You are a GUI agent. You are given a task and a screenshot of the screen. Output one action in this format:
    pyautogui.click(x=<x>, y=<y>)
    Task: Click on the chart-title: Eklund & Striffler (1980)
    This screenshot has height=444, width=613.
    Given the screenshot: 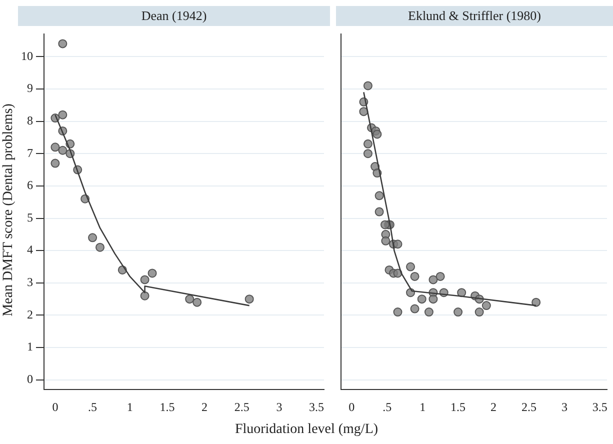 What is the action you would take?
    pyautogui.click(x=474, y=16)
    